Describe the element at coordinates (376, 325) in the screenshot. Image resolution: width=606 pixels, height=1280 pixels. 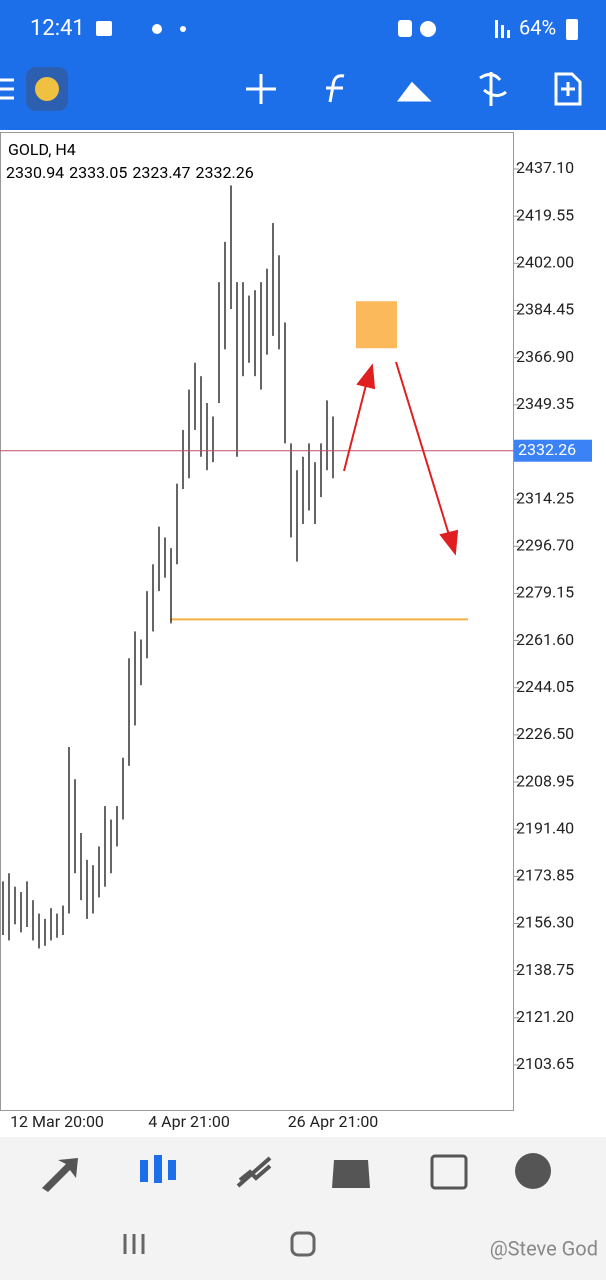
I see `rectangle-object` at that location.